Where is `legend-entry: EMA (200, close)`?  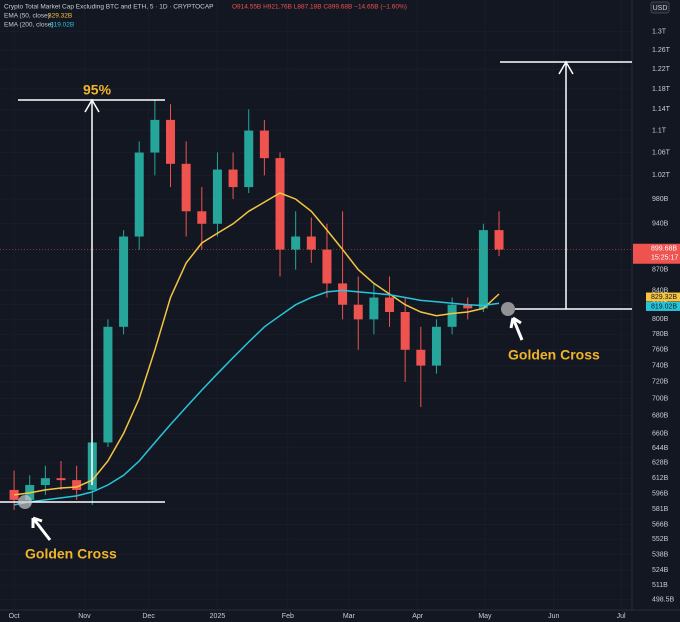
legend-entry: EMA (200, close) is located at coordinates (29, 25).